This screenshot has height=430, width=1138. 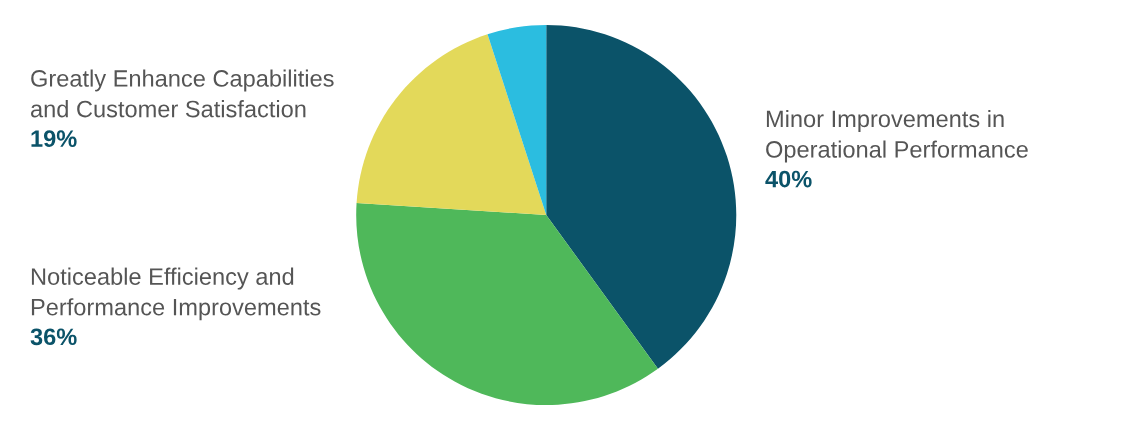 What do you see at coordinates (54, 139) in the screenshot?
I see `data-label: 19%` at bounding box center [54, 139].